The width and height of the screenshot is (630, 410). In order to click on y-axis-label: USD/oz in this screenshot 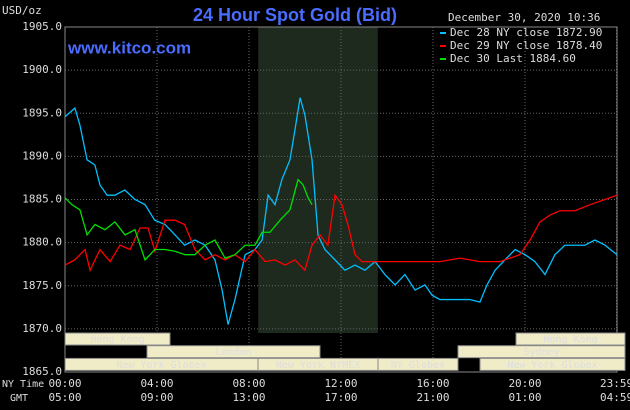, I will do `click(22, 10)`.